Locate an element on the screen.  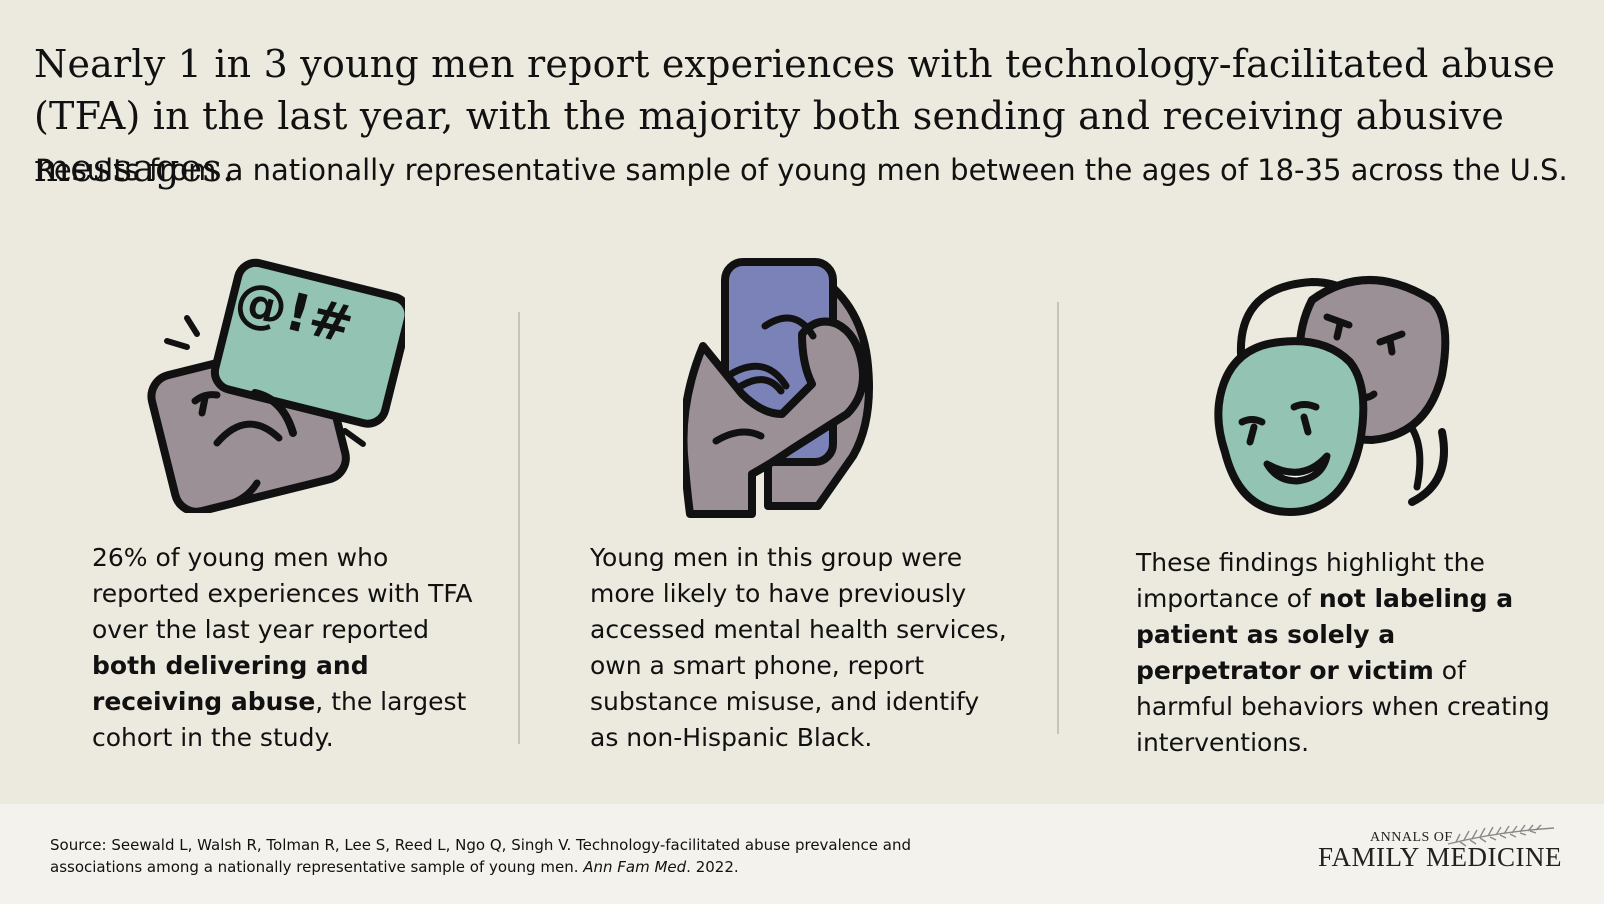
divider-left is located at coordinates (519, 528).